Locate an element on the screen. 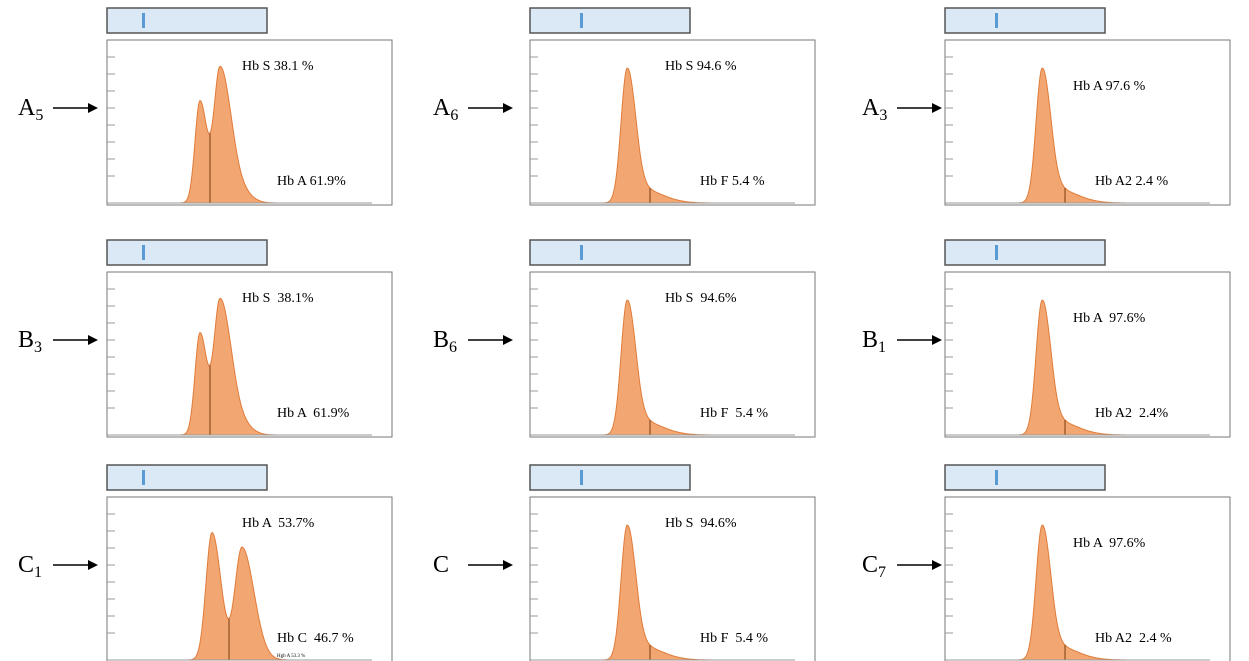 This screenshot has height=661, width=1249. sample-label: B1 is located at coordinates (874, 341).